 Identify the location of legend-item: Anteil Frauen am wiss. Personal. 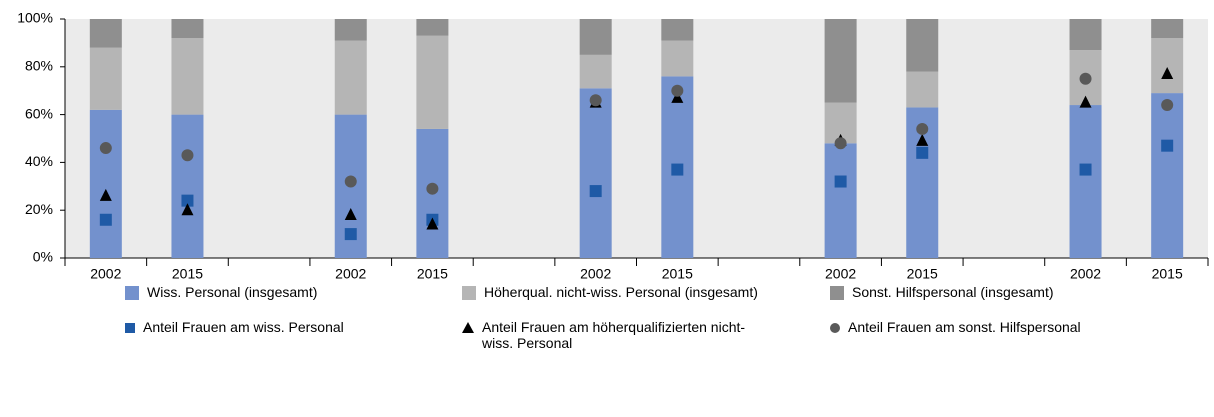
(234, 327).